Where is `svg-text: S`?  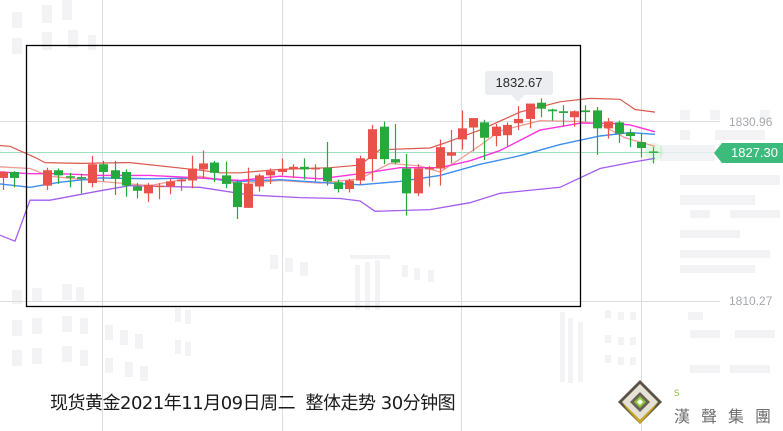
svg-text: S is located at coordinates (677, 394).